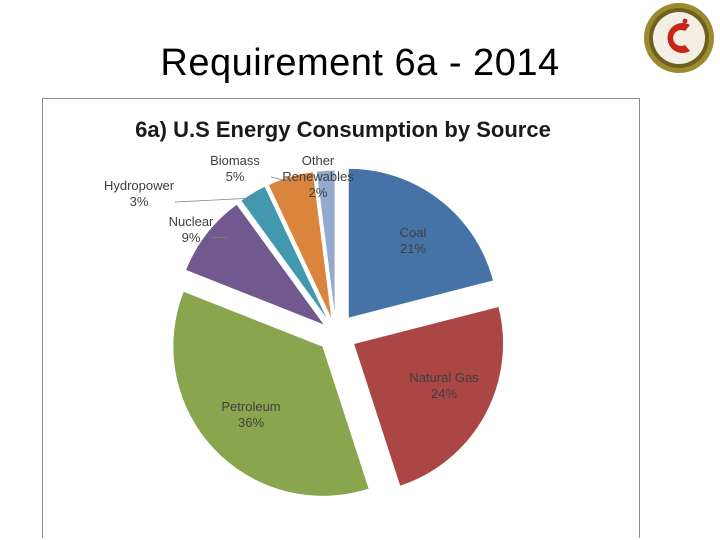  What do you see at coordinates (235, 168) in the screenshot?
I see `slice-label-biomass: Biomass 5%` at bounding box center [235, 168].